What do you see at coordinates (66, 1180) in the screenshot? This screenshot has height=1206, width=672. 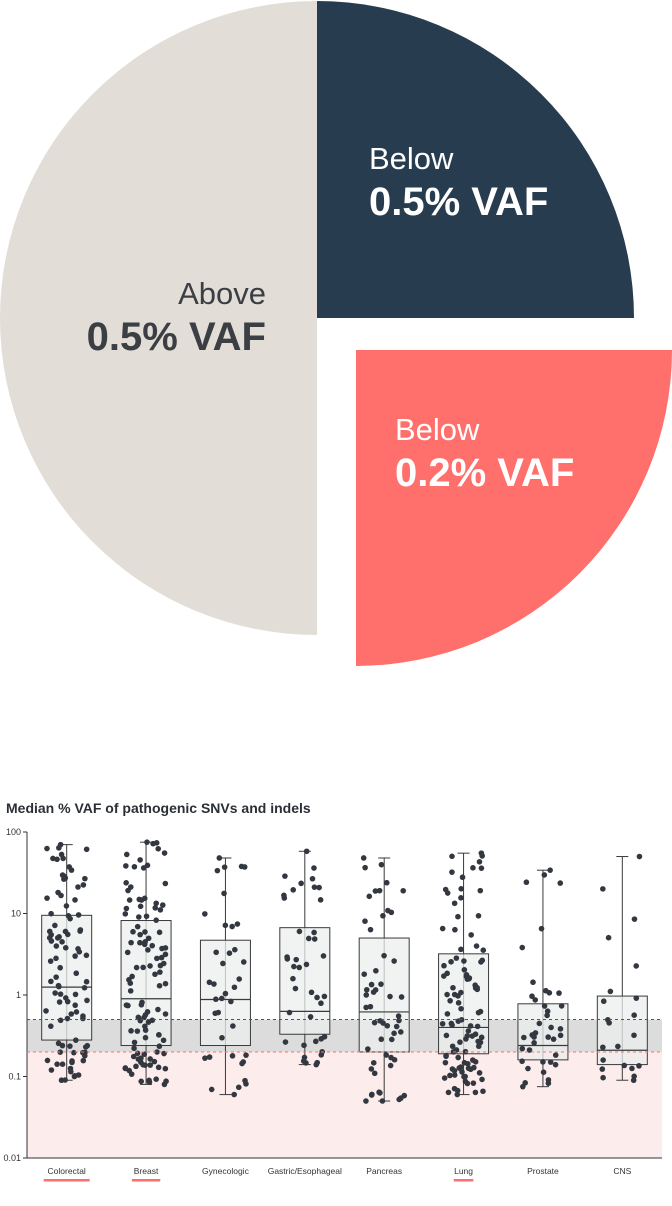 I see `category-highlight-underline` at bounding box center [66, 1180].